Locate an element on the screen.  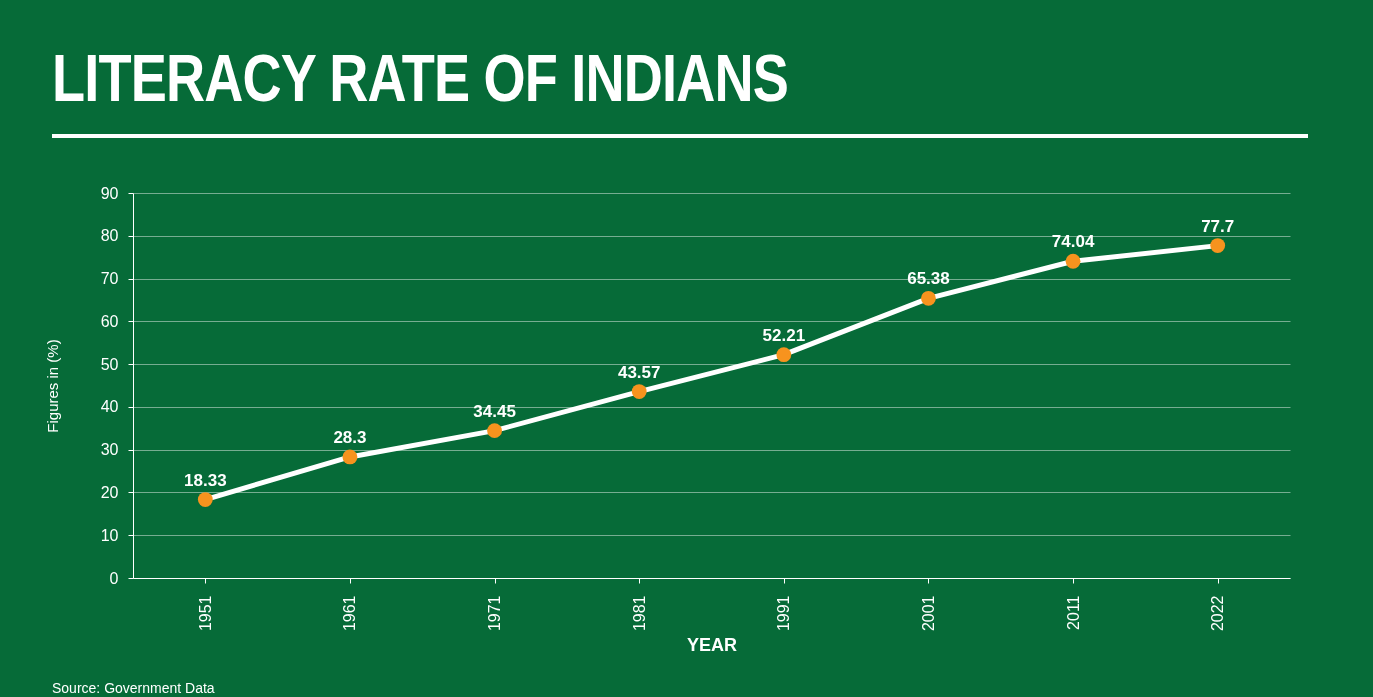
y-tick-label: 20 is located at coordinates (109, 492).